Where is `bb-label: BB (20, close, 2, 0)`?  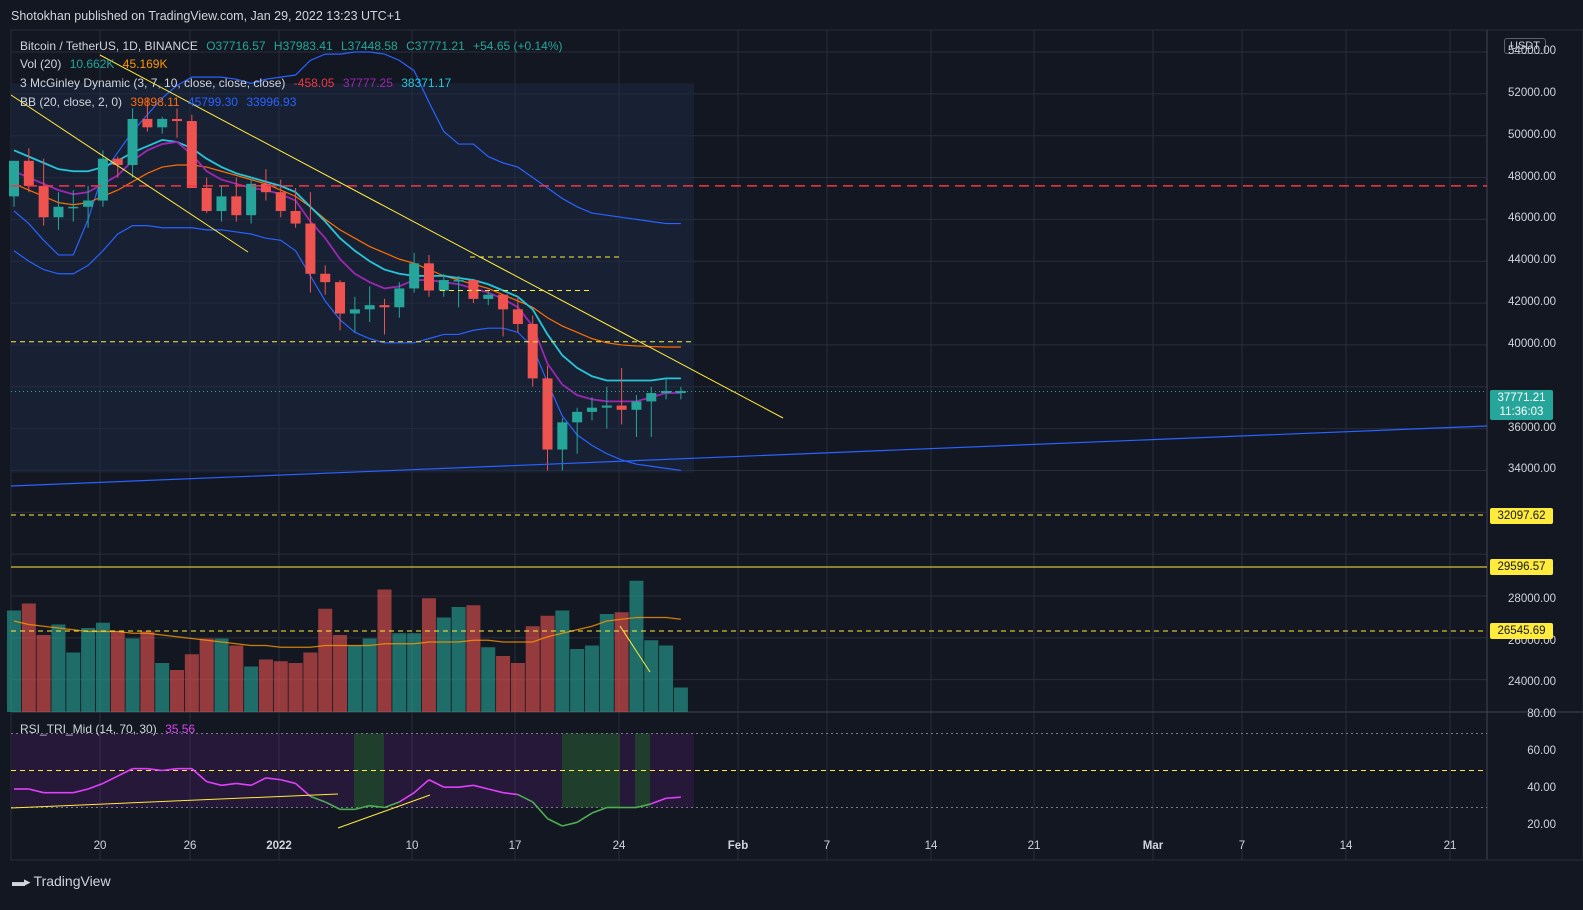
bb-label: BB (20, close, 2, 0) is located at coordinates (71, 102).